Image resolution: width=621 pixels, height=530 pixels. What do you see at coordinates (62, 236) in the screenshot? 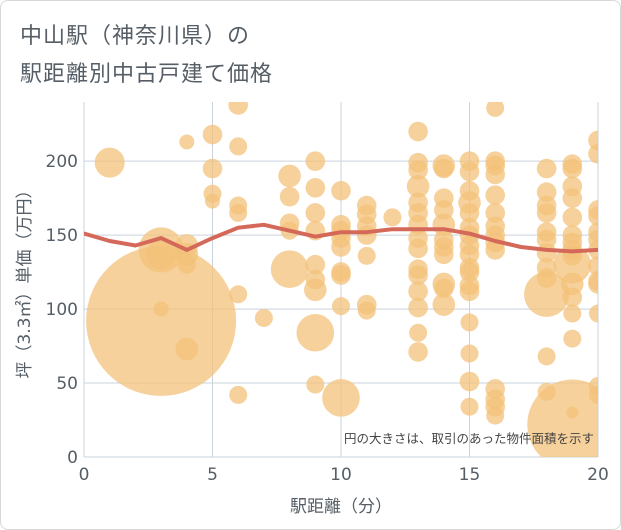
I see `y-tick-label: 150` at bounding box center [62, 236].